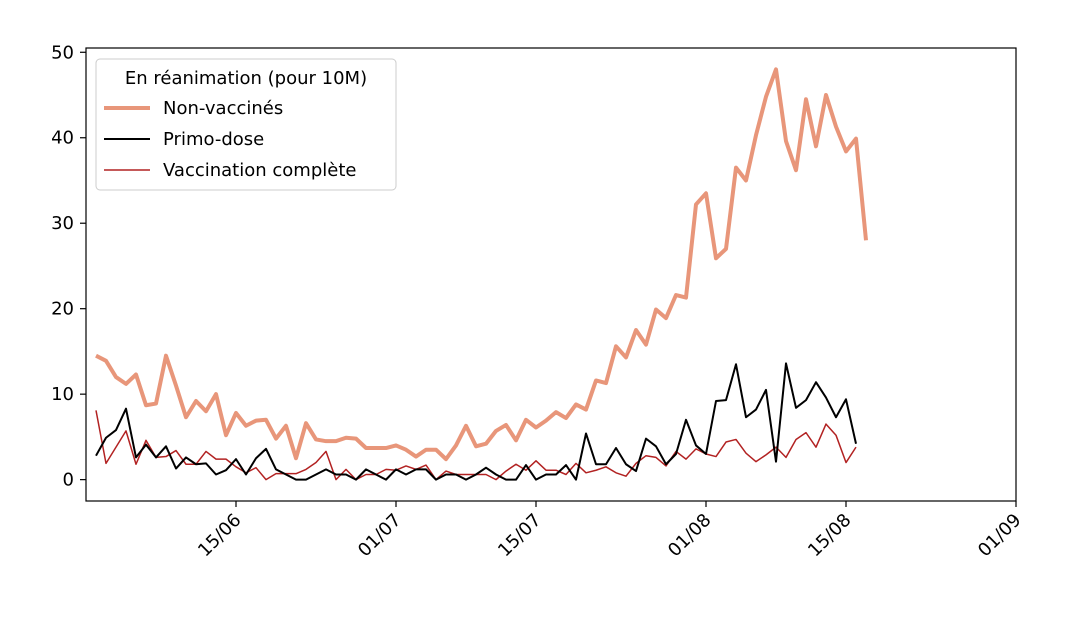 The width and height of the screenshot is (1075, 618). I want to click on y-tick-label: 50, so click(62, 52).